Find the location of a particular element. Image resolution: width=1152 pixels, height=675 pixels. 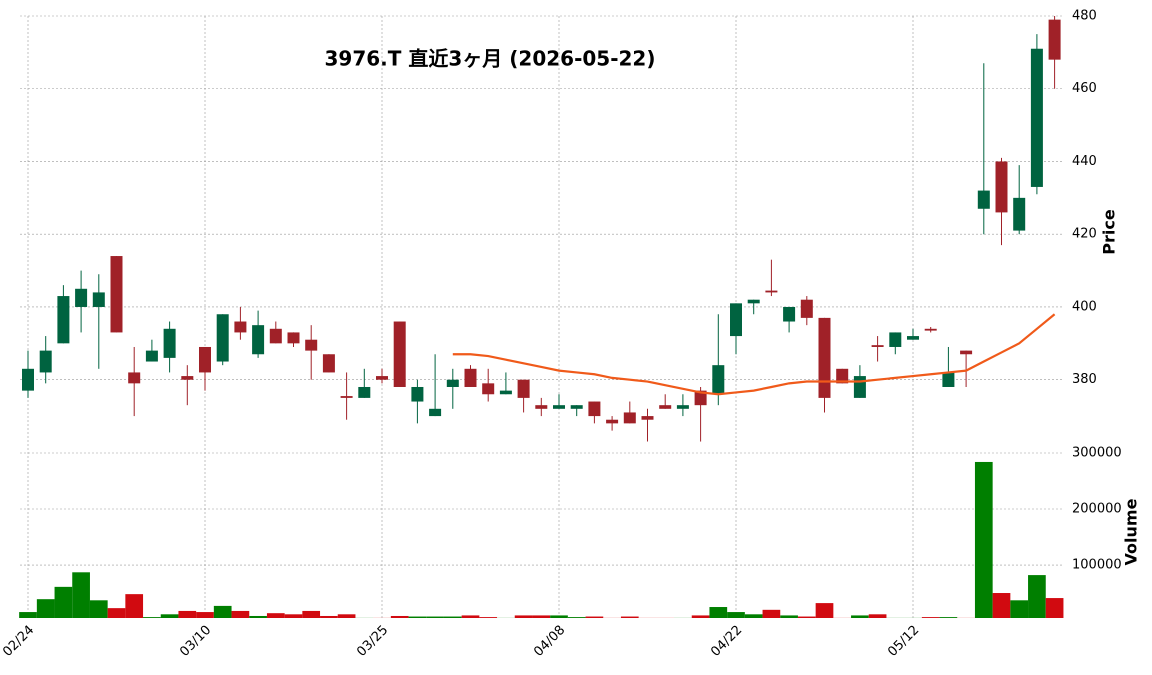

x-tick-label: 03/10 is located at coordinates (195, 641).